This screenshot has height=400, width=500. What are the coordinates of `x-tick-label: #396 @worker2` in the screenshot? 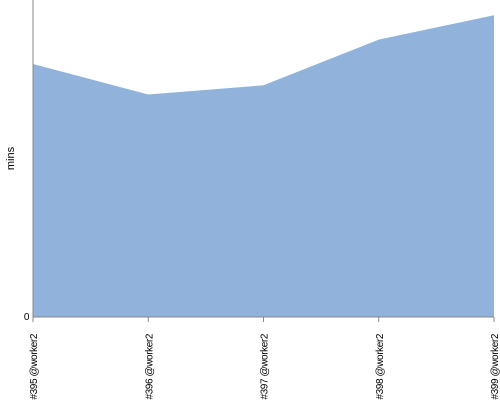 It's located at (149, 366).